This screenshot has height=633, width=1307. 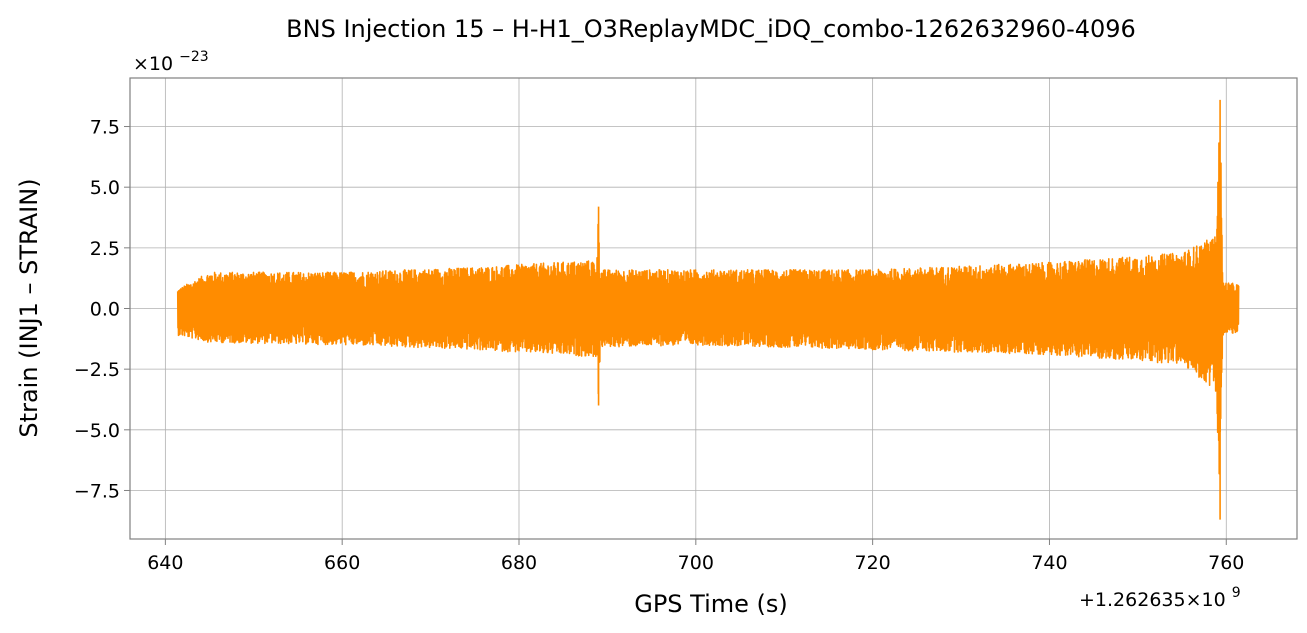 I want to click on x-axis-label: GPS Time (s), so click(x=711, y=604).